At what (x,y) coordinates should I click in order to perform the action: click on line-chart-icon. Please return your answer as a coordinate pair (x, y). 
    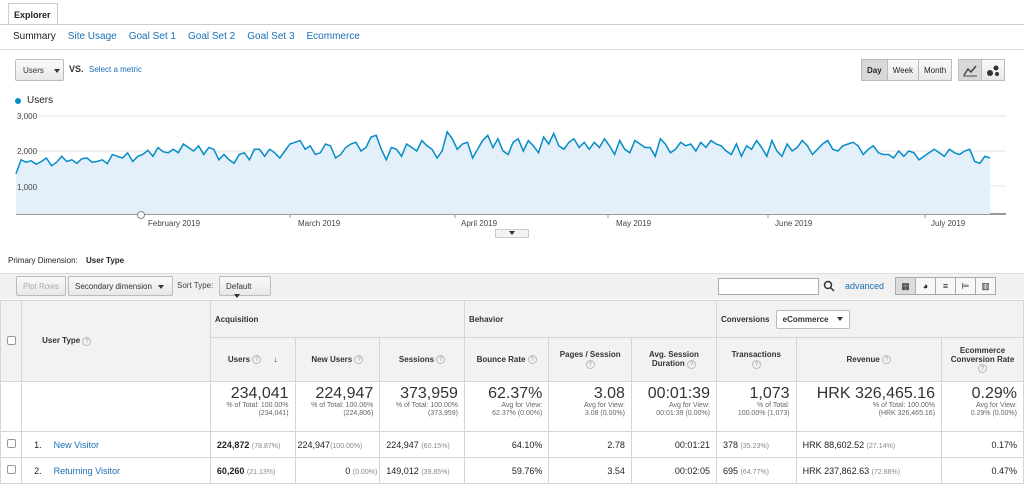
    Looking at the image, I should click on (970, 71).